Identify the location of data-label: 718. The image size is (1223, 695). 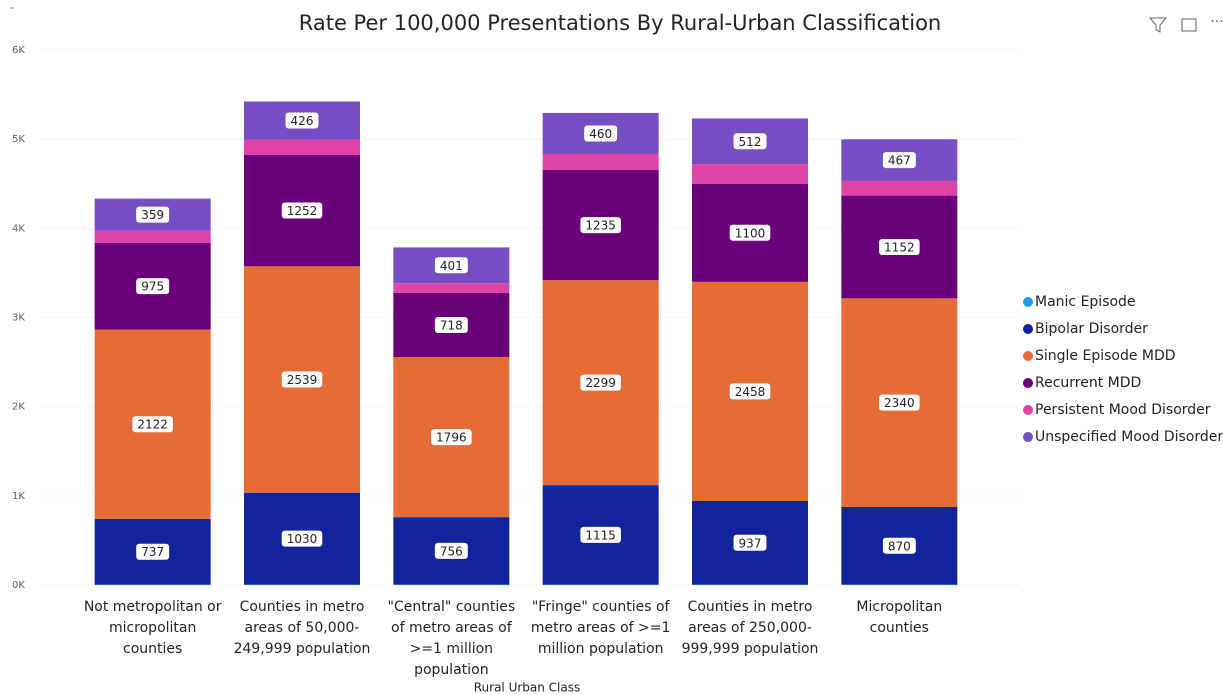
(451, 325).